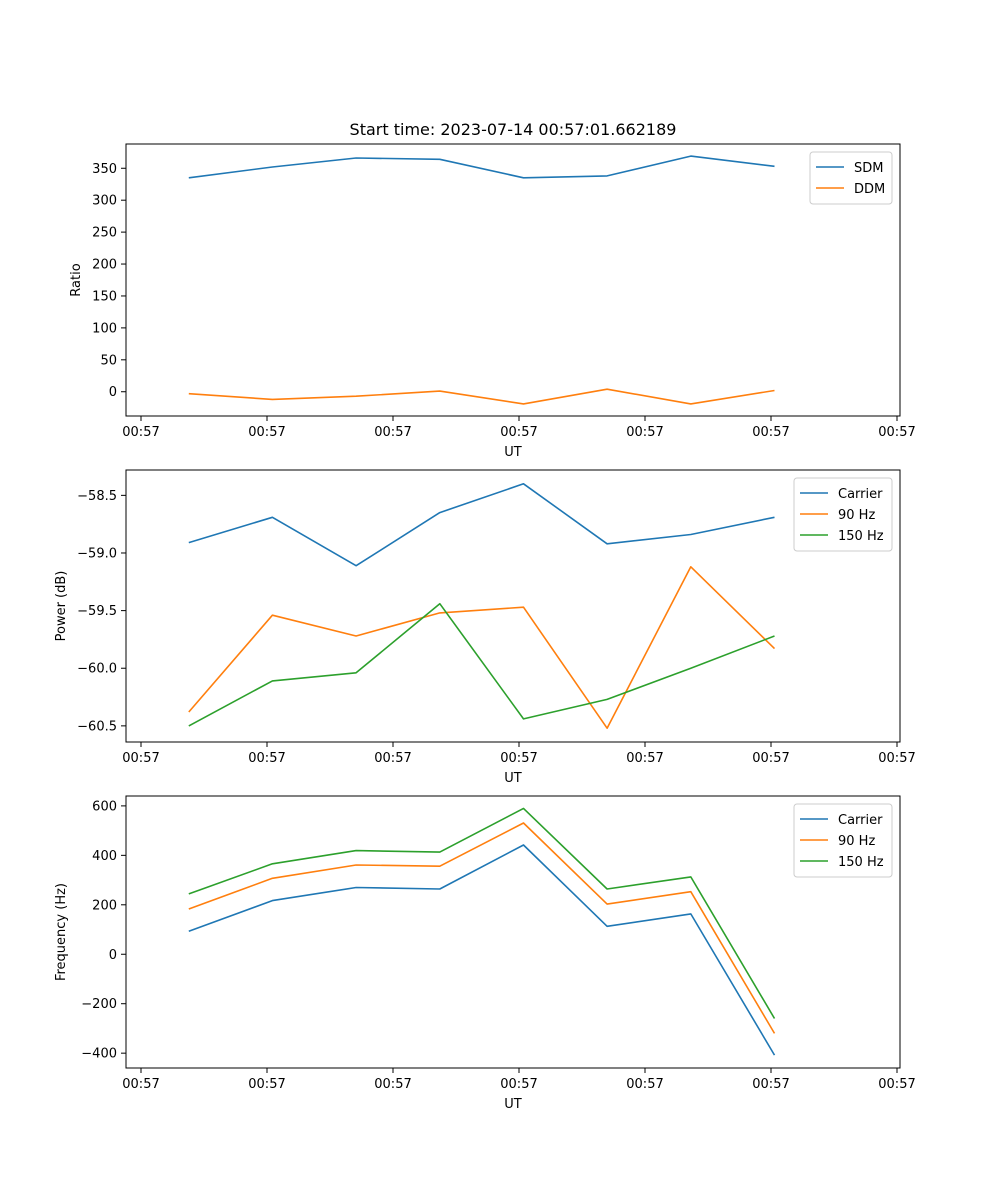  I want to click on y-tick-label: 600, so click(104, 806).